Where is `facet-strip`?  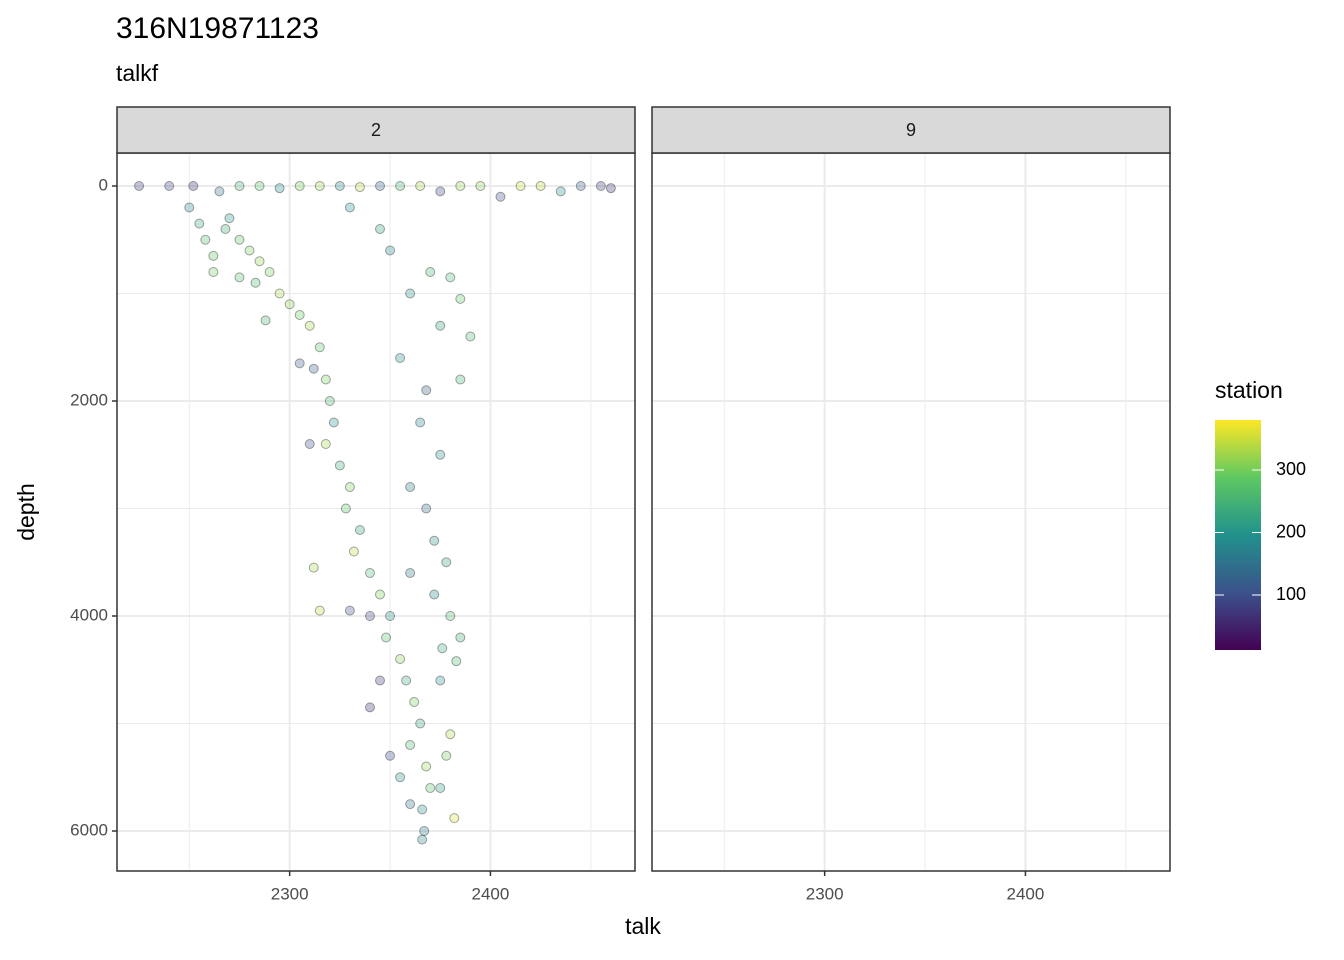 facet-strip is located at coordinates (911, 130).